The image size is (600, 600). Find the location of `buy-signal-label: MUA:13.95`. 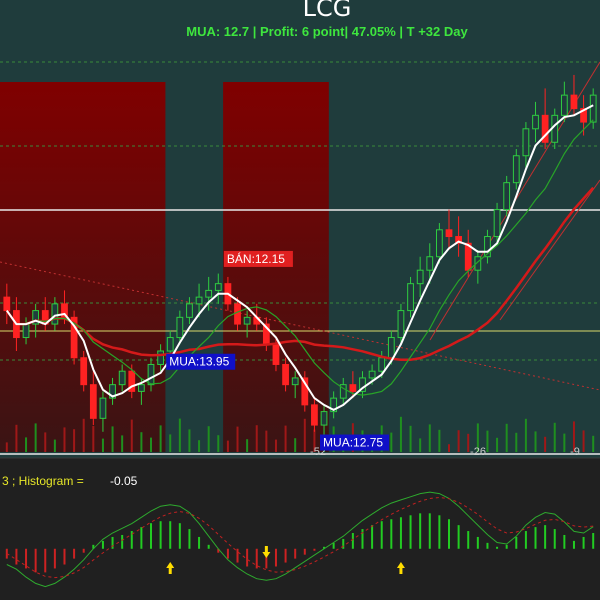

buy-signal-label: MUA:13.95 is located at coordinates (199, 362).